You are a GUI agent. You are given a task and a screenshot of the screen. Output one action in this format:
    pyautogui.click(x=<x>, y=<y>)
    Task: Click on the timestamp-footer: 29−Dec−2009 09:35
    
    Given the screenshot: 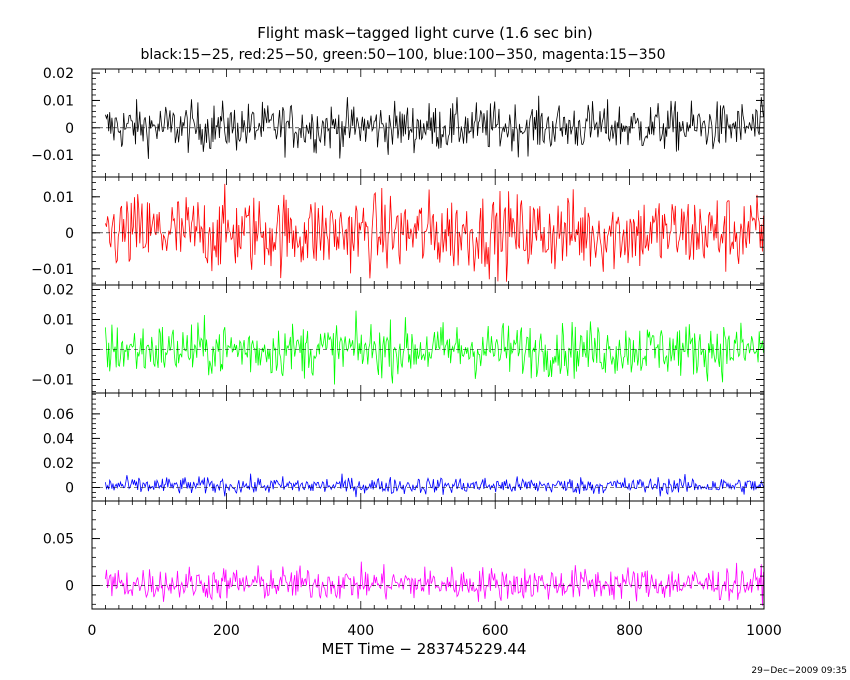 What is the action you would take?
    pyautogui.click(x=799, y=671)
    